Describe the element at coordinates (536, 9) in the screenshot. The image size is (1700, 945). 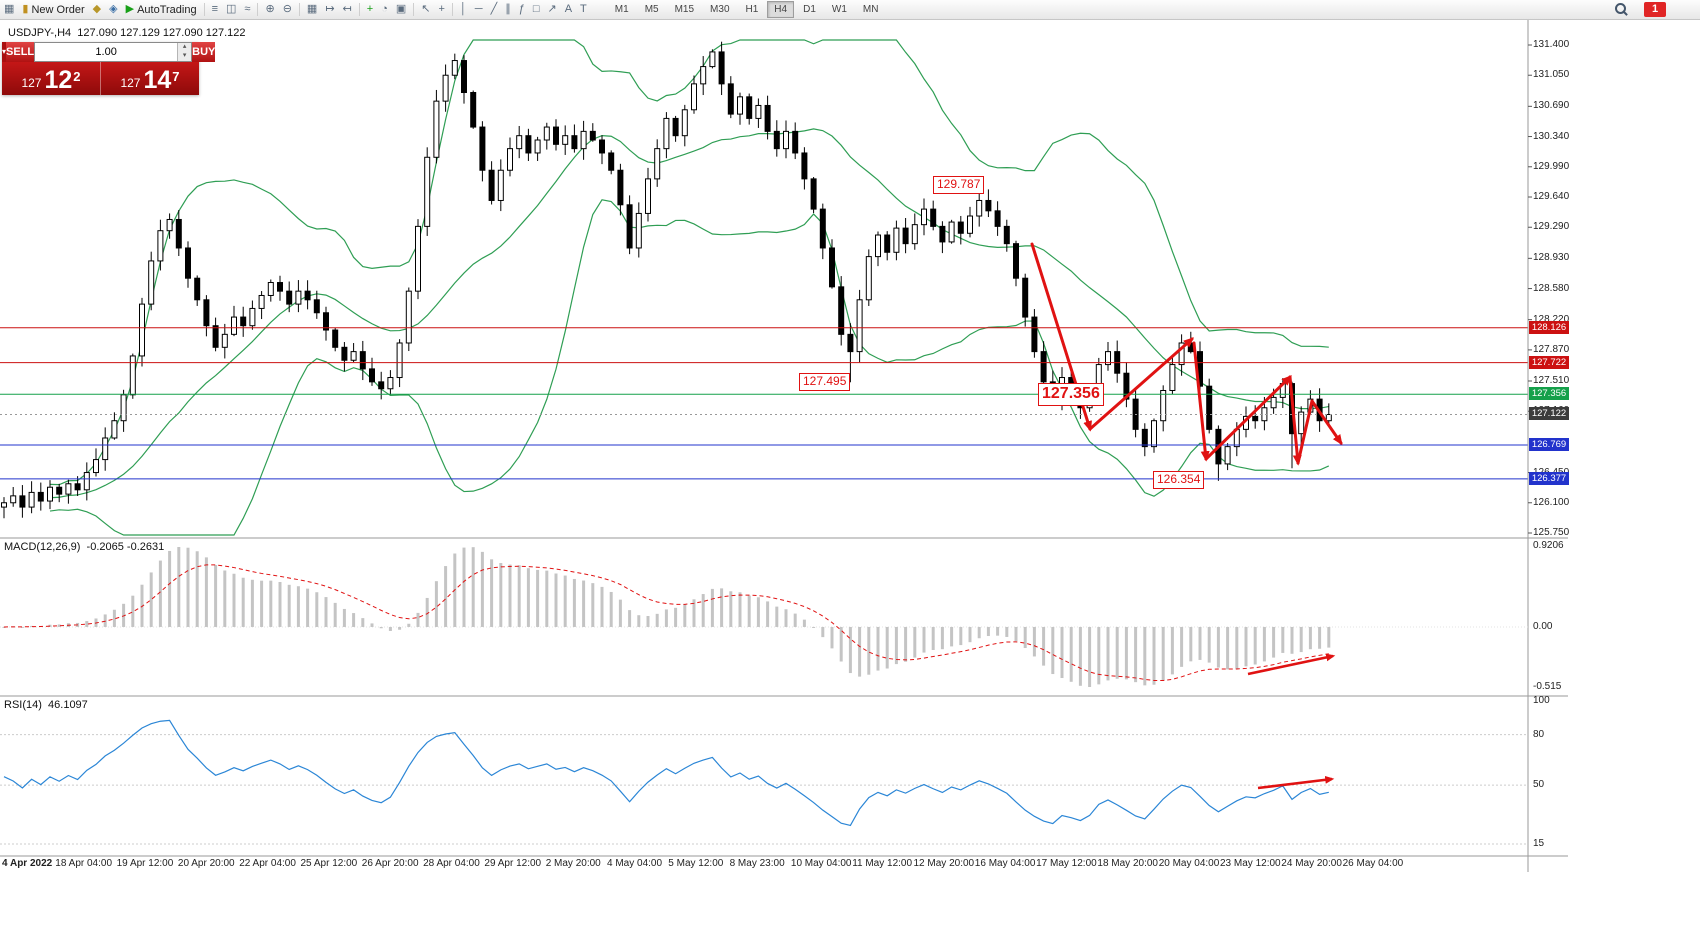
I see `shapes-icon: □` at that location.